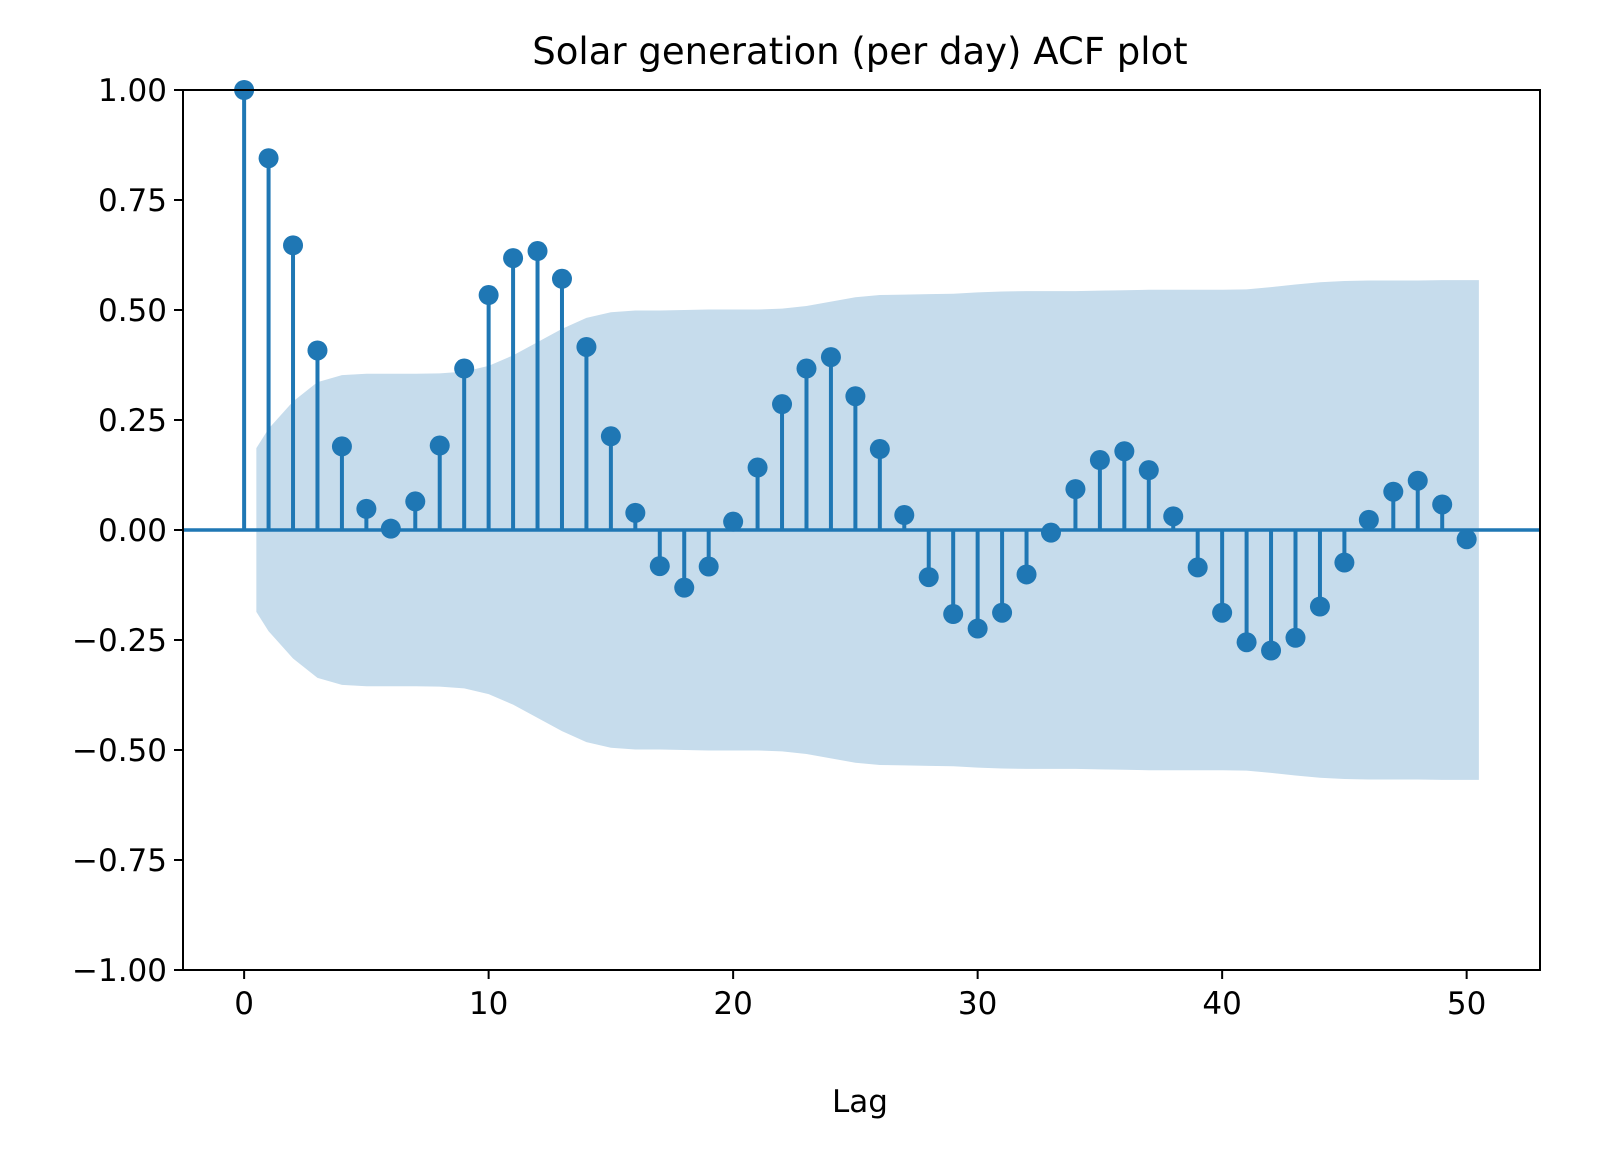 The height and width of the screenshot is (1154, 1611). I want to click on x-tick-label: 50, so click(1466, 1004).